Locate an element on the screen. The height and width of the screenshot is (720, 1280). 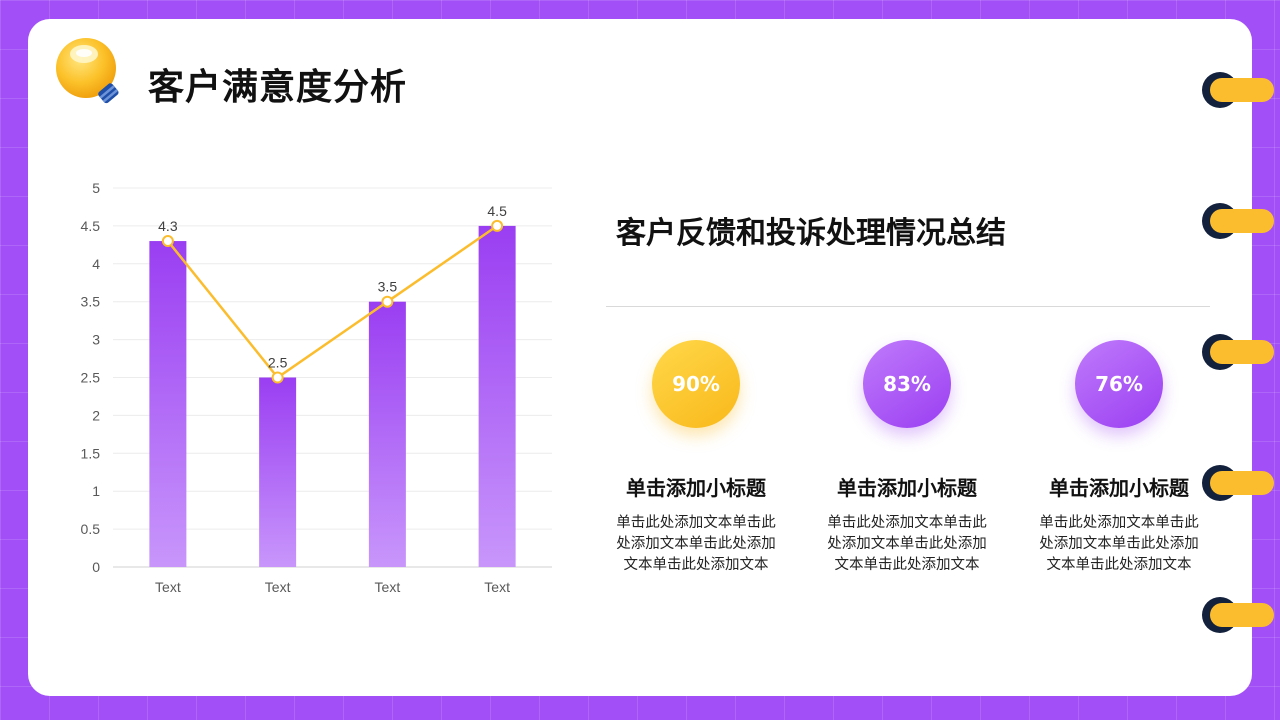
y-tick-label: 3.5 is located at coordinates (91, 302).